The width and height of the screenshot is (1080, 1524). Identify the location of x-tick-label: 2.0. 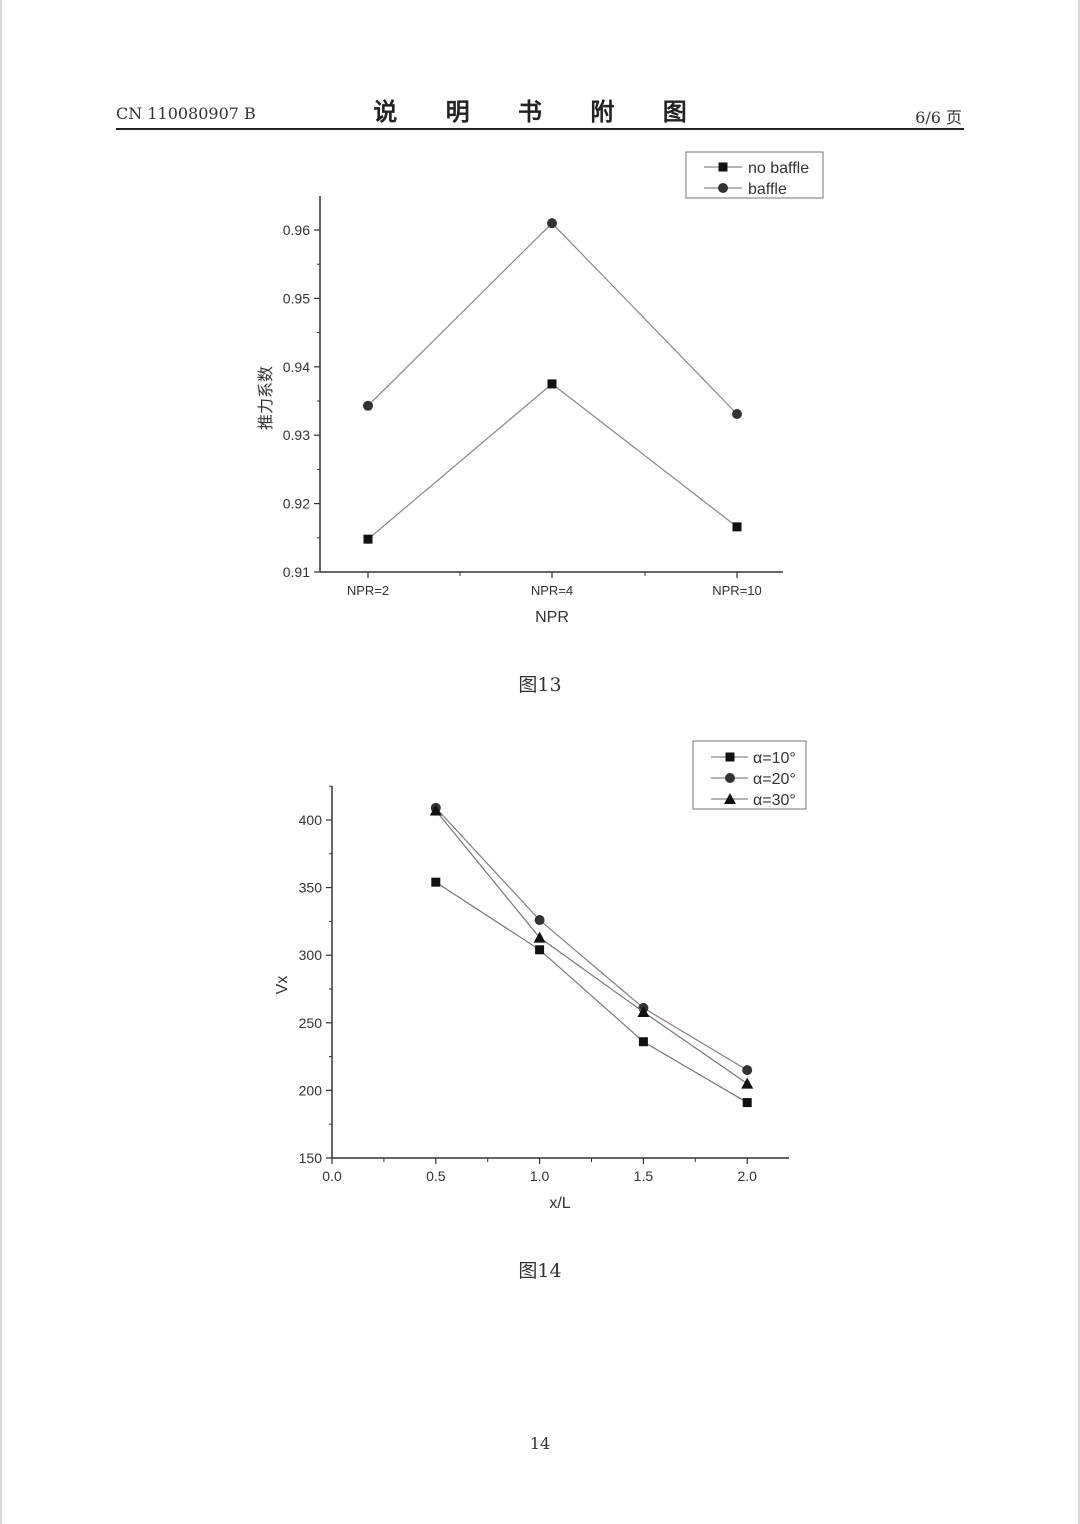
(747, 1176).